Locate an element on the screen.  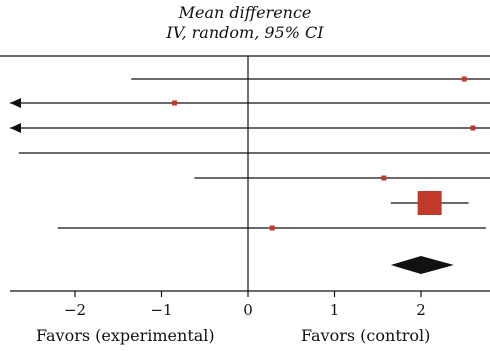
chart-title-line2: IV, random, 95% CI is located at coordinates (245, 32).